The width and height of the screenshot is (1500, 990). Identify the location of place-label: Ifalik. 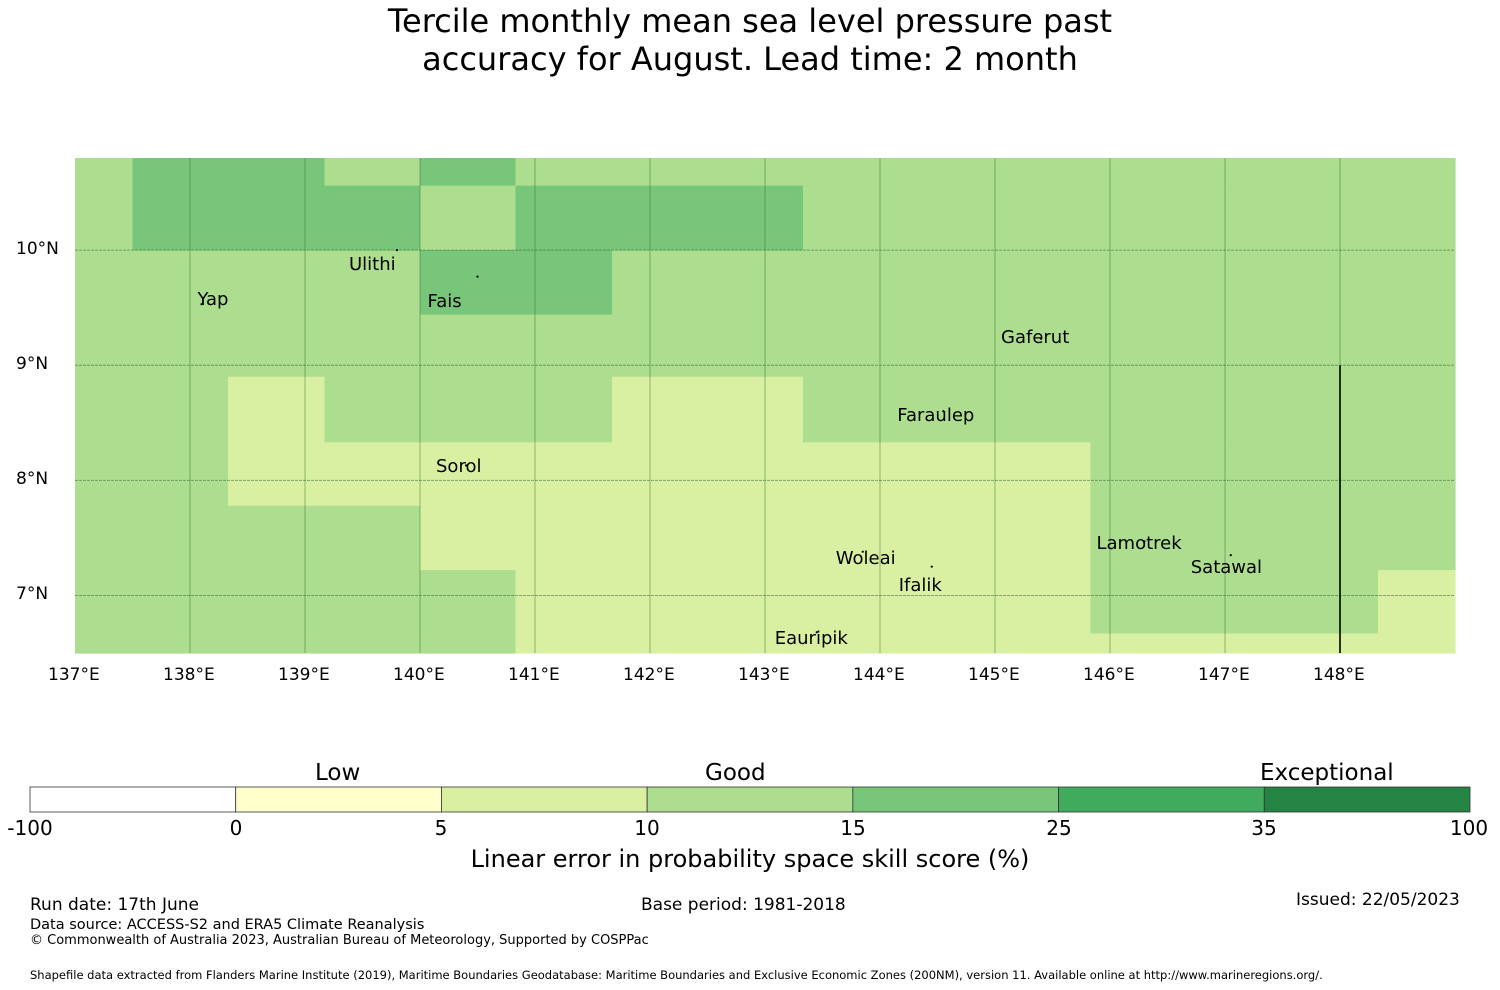
(920, 585).